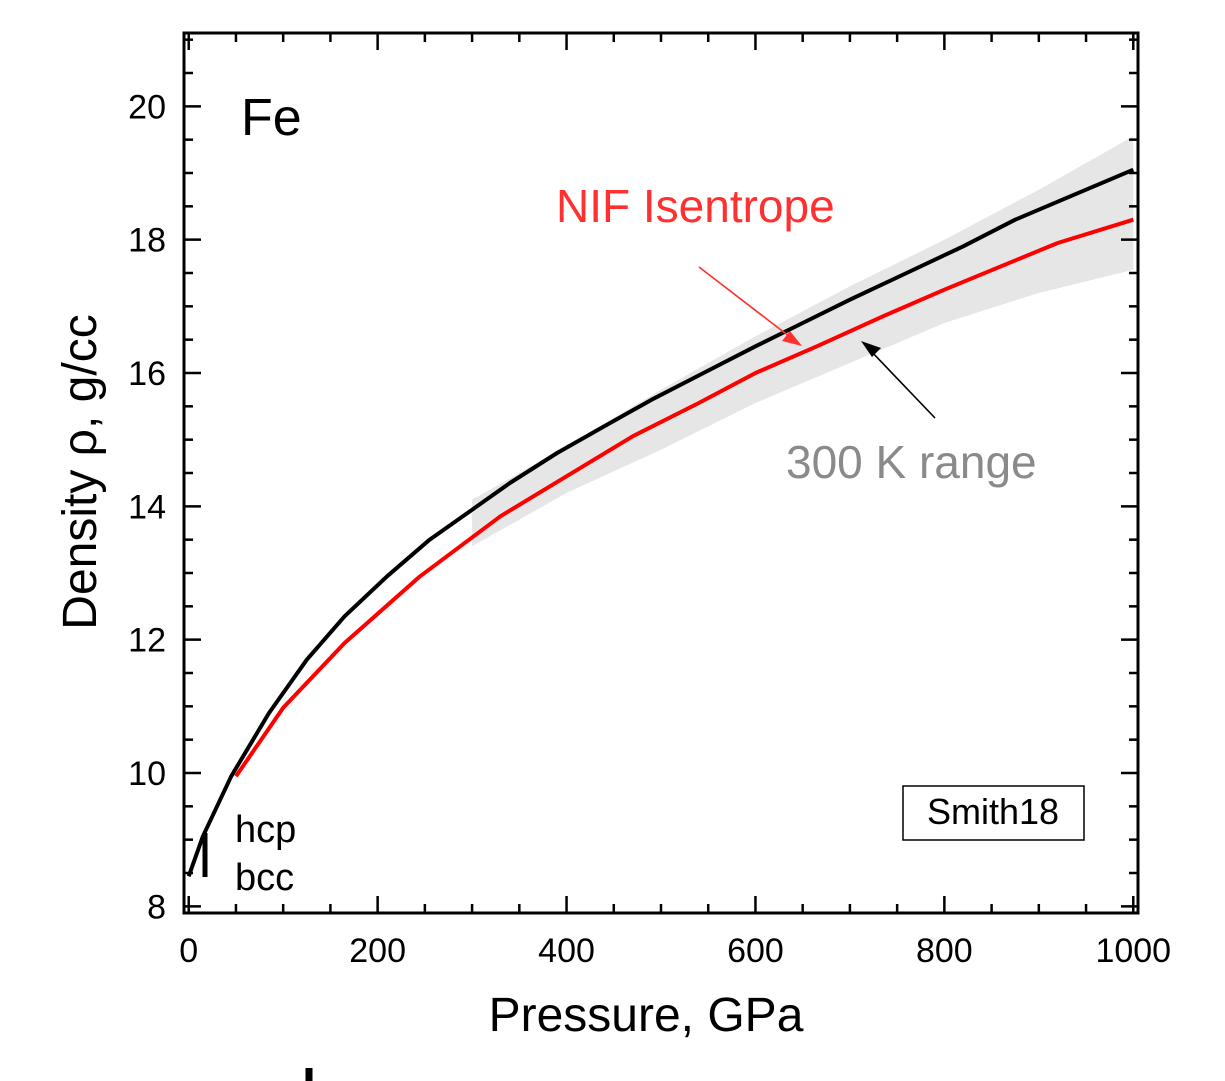  Describe the element at coordinates (264, 878) in the screenshot. I see `bcc-label: bcc` at that location.